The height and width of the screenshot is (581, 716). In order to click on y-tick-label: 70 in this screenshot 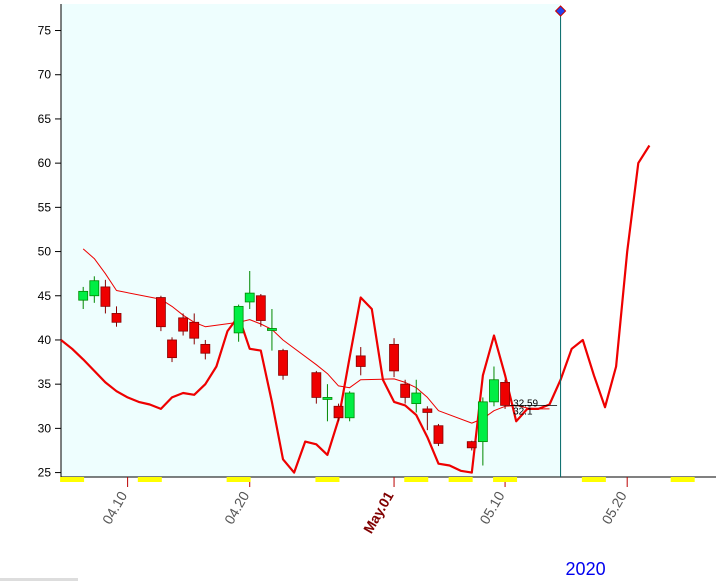, I will do `click(45, 75)`.